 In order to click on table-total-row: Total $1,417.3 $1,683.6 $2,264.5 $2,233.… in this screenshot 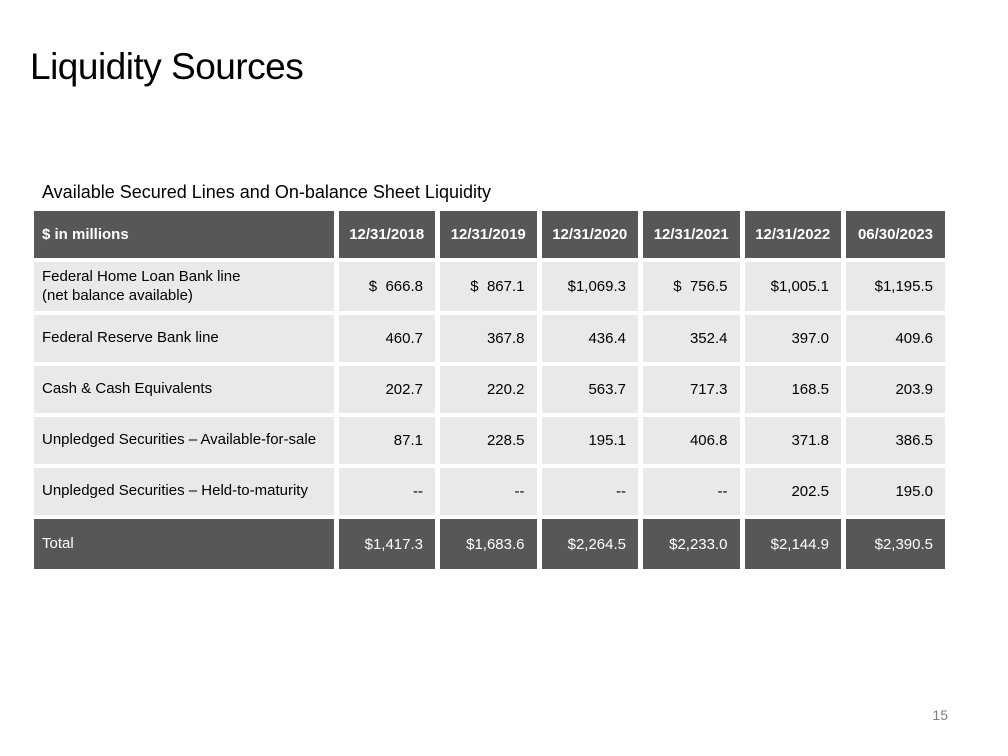, I will do `click(489, 542)`.